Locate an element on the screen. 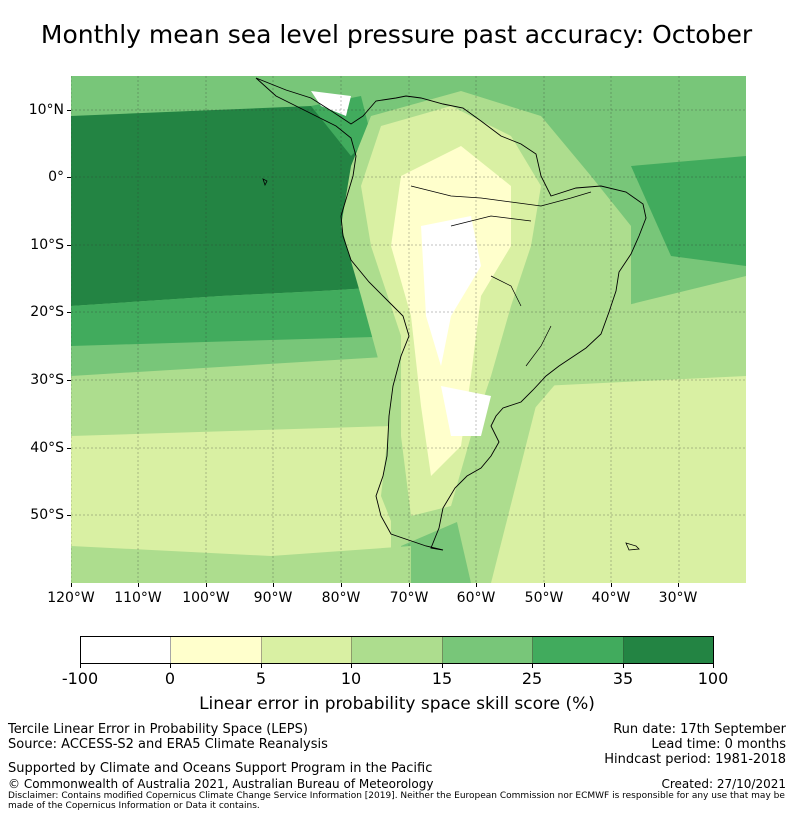  lon-tick-label: 50°W is located at coordinates (544, 598).